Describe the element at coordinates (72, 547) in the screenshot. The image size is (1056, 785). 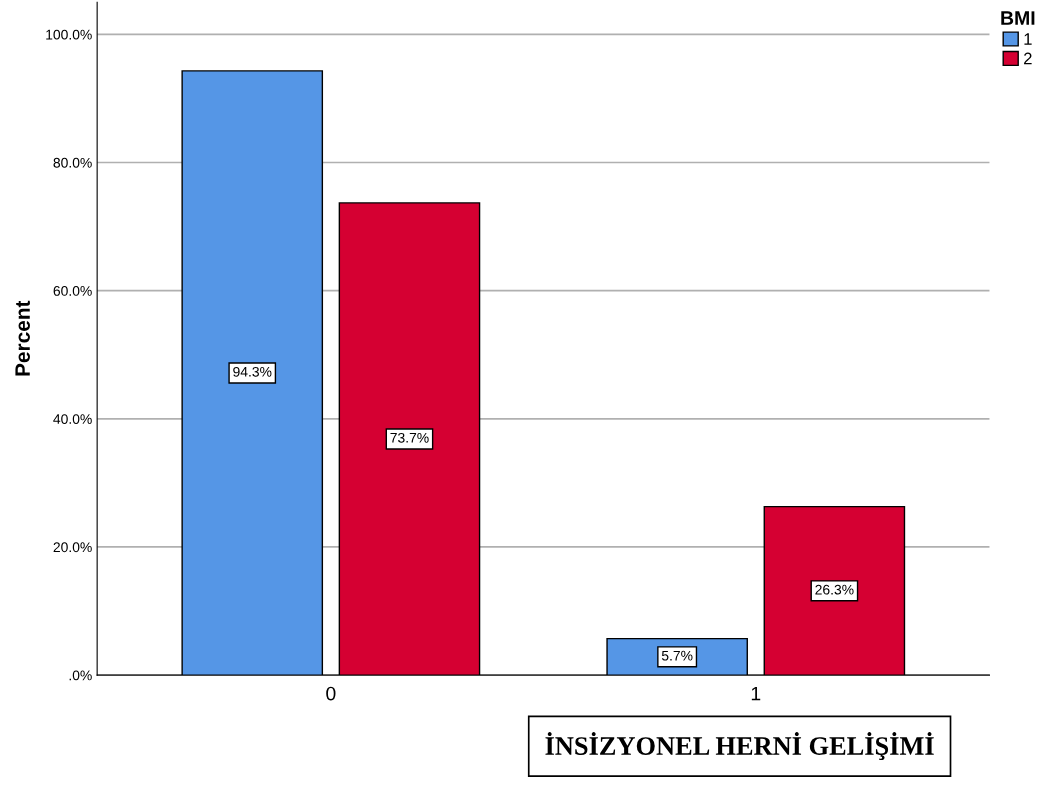
I see `y-tick-label: 20.0%` at that location.